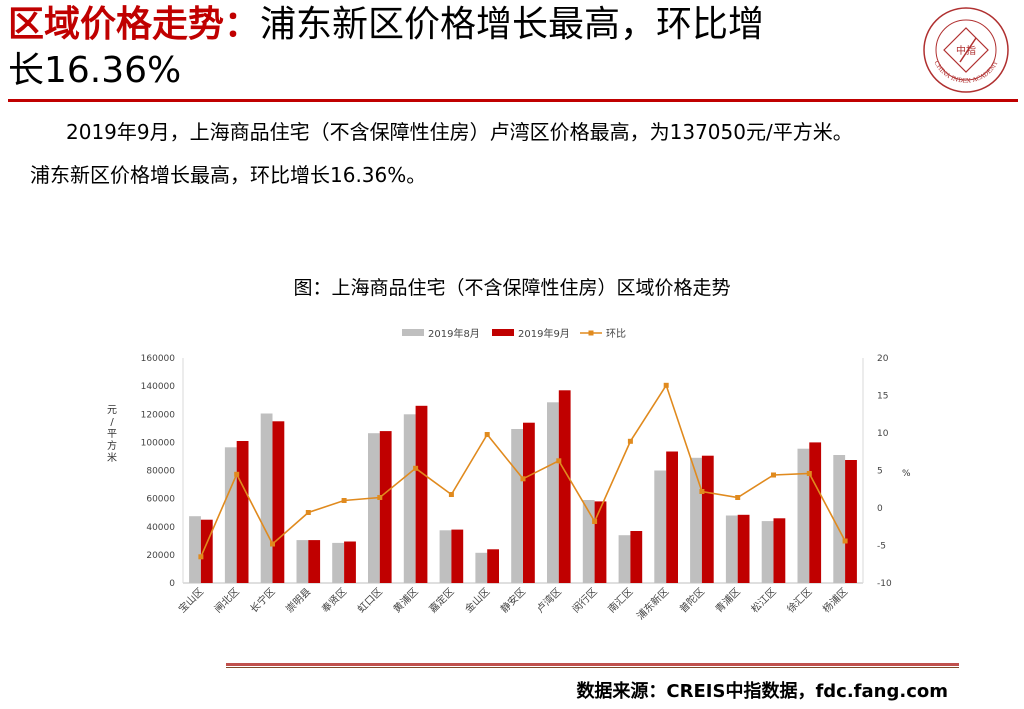 Image resolution: width=1024 pixels, height=709 pixels. What do you see at coordinates (883, 434) in the screenshot?
I see `y2-tick-label: 10` at bounding box center [883, 434].